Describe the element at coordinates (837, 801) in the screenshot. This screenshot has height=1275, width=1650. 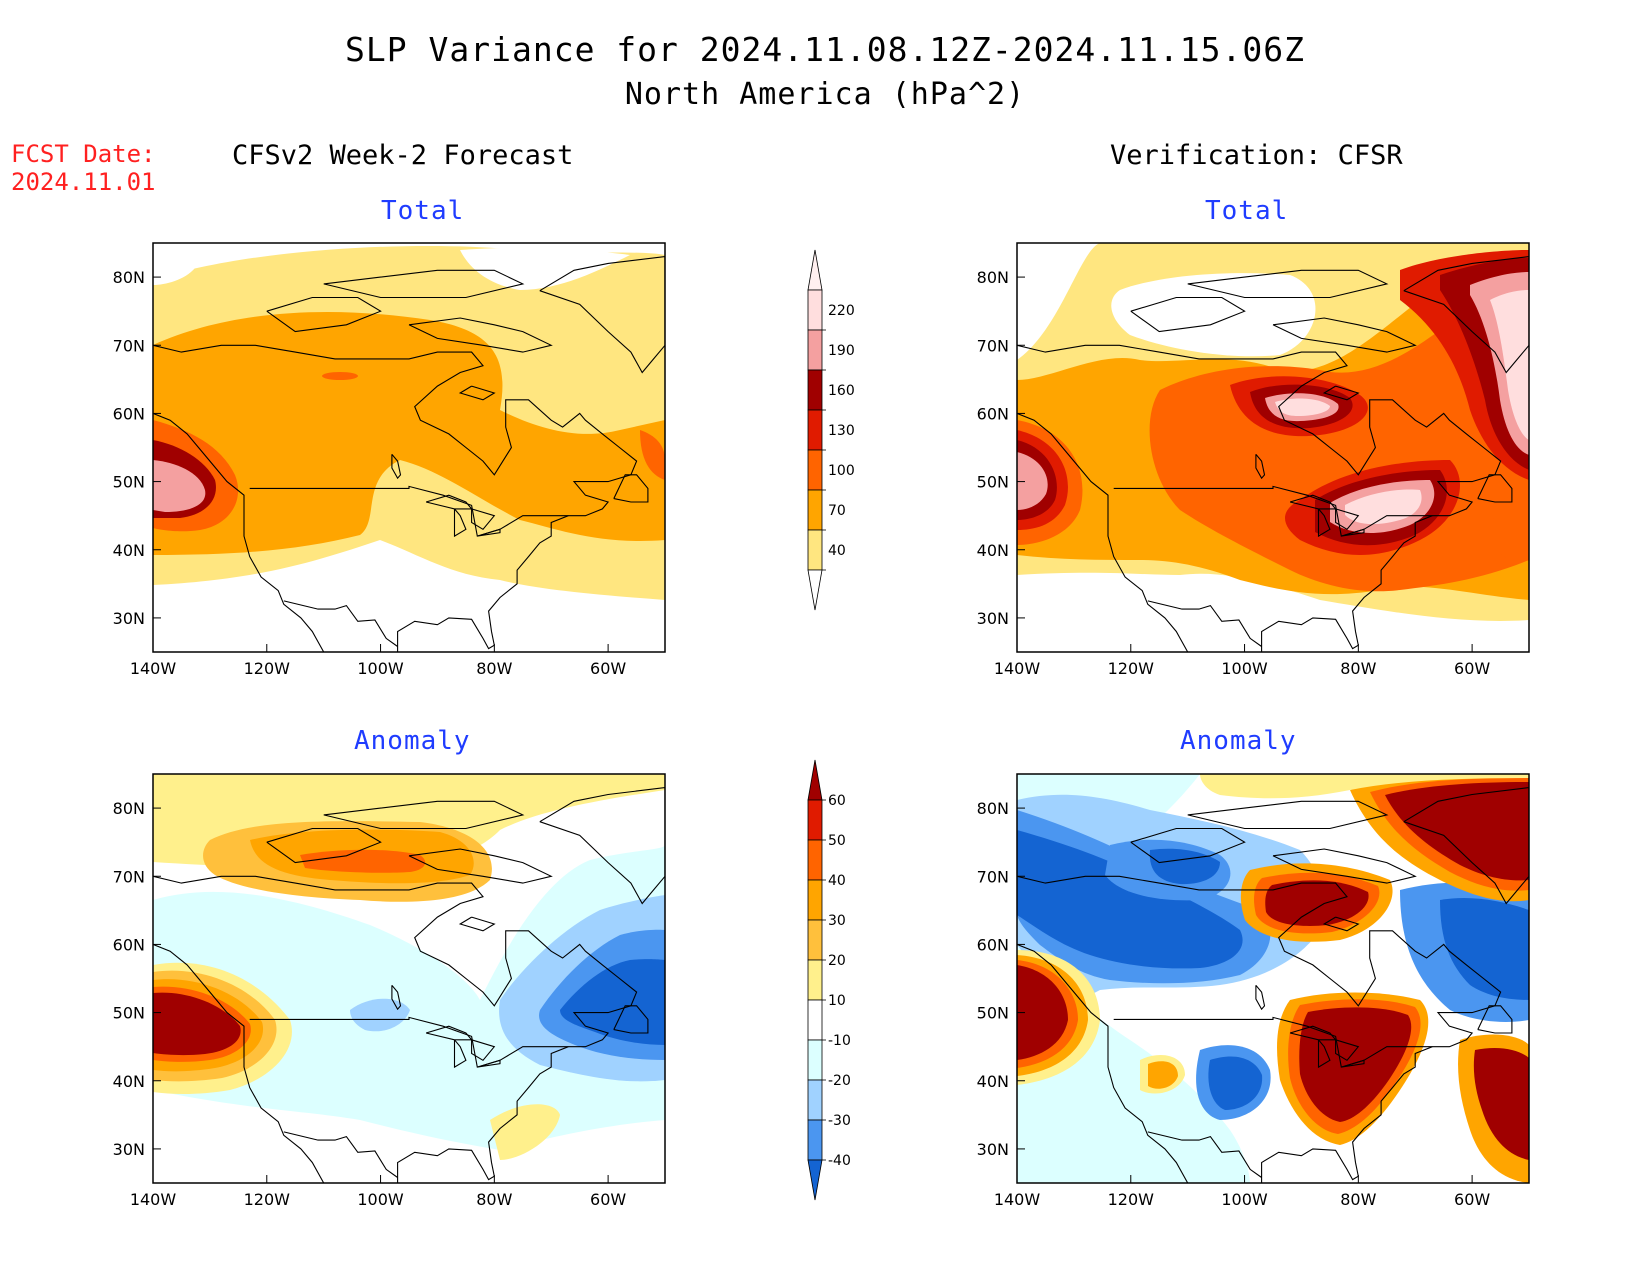
I see `colorbar-label: 60` at that location.